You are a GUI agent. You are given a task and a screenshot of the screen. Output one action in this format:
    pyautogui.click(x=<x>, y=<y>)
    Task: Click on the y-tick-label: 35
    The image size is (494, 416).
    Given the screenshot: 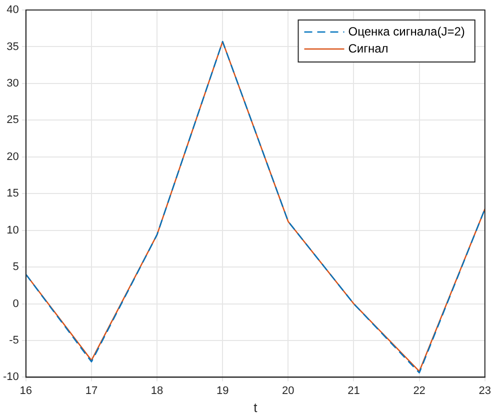 What is the action you would take?
    pyautogui.click(x=12, y=46)
    